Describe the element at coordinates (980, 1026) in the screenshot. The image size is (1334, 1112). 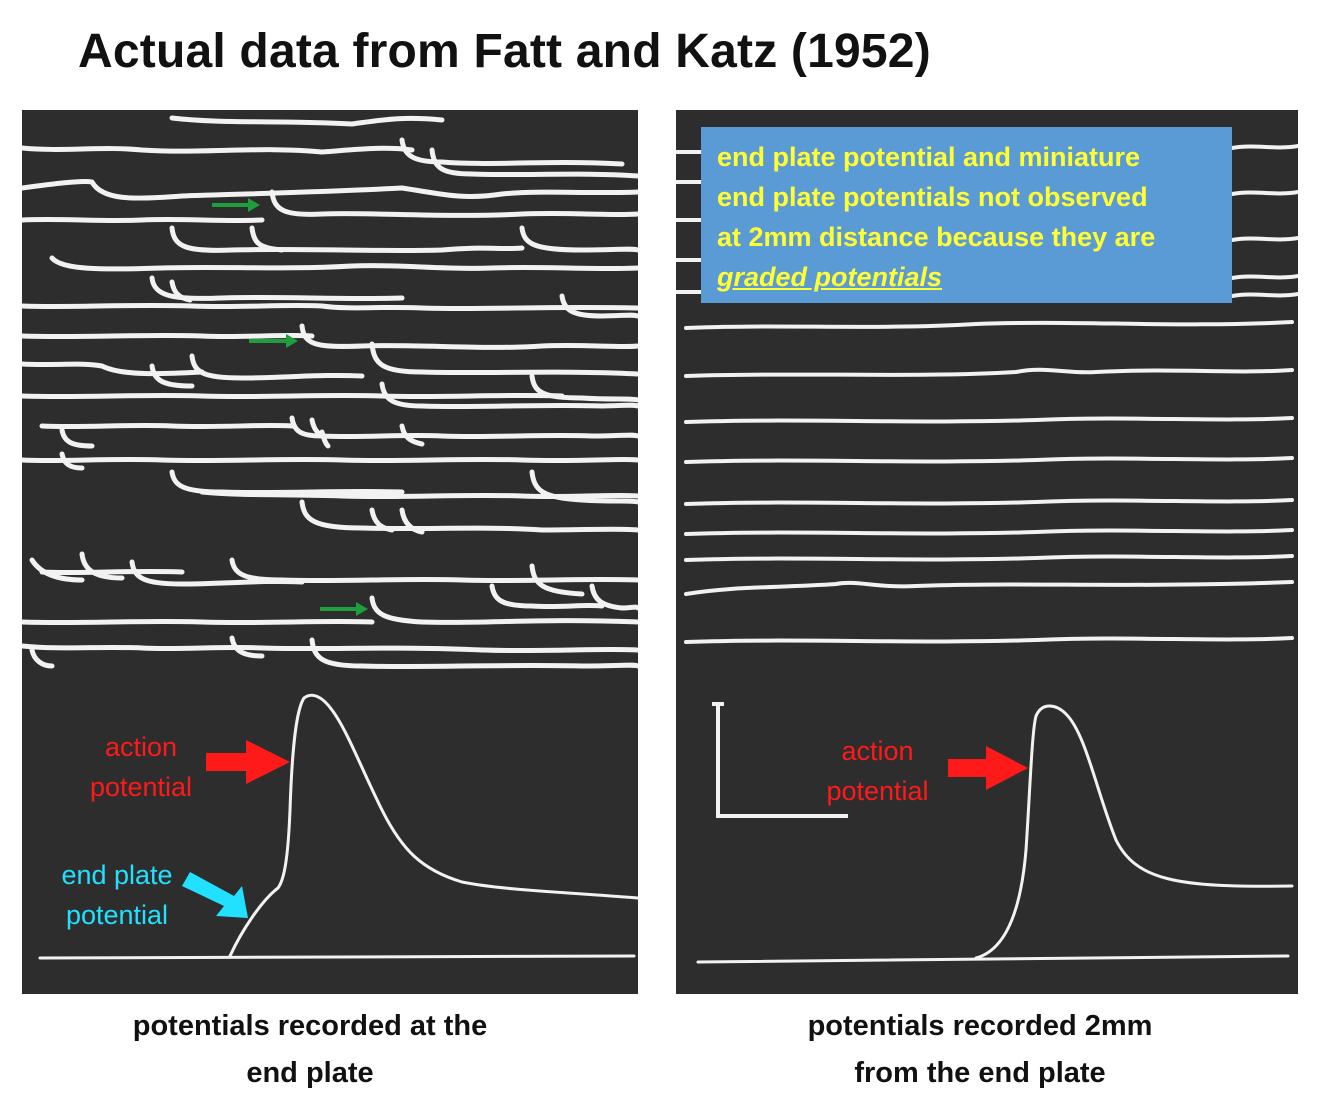
I see `right-caption-line1: potentials recorded 2mm` at that location.